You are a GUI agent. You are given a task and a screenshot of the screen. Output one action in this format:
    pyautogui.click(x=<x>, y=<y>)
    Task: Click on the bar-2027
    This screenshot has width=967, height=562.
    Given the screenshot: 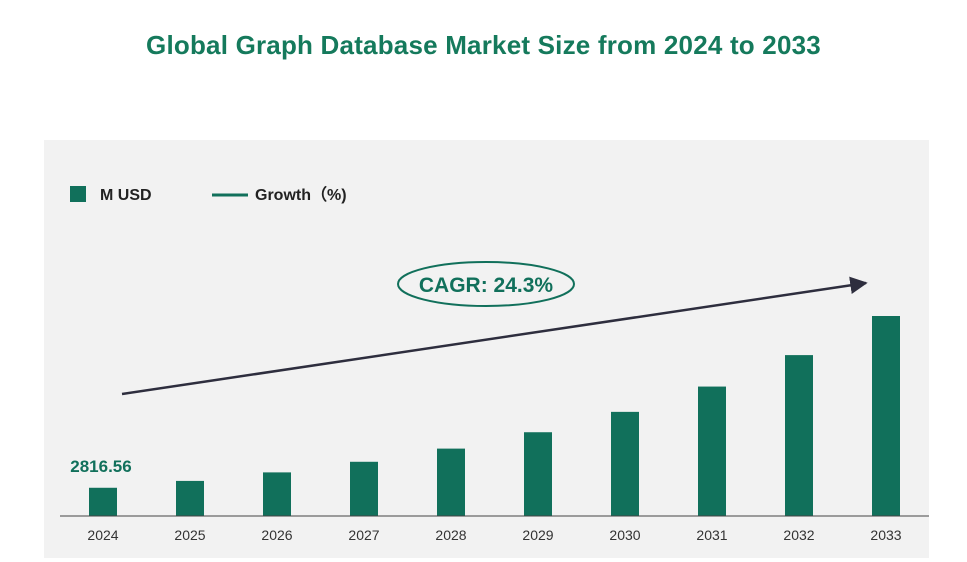 What is the action you would take?
    pyautogui.click(x=364, y=488)
    